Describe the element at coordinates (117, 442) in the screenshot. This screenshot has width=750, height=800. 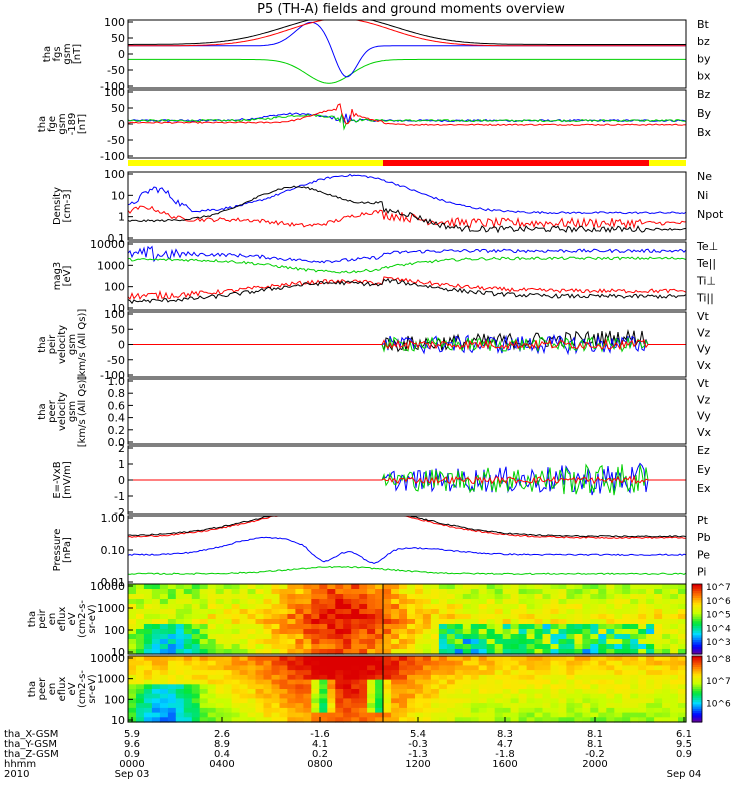
I see `y-tick-label: 0.0` at that location.